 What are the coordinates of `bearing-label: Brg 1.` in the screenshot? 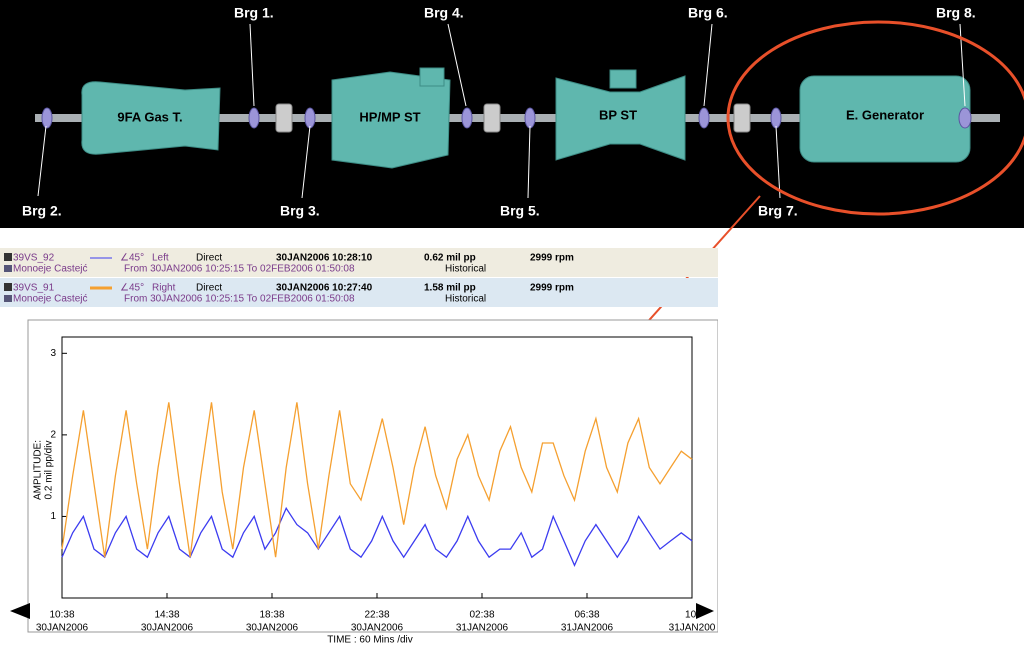 It's located at (254, 13).